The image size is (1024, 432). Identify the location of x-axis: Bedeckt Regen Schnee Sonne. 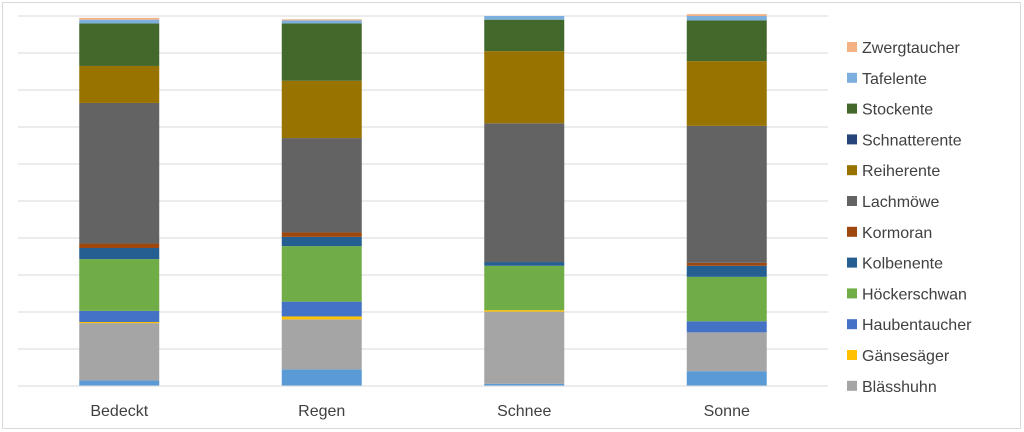
(423, 402).